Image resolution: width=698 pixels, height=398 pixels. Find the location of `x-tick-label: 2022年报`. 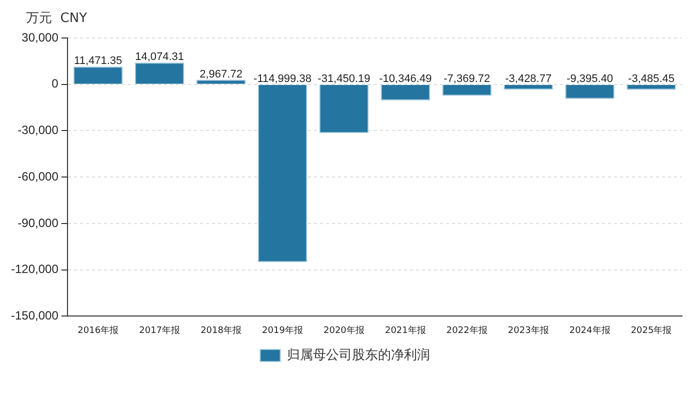

x-tick-label: 2022年报 is located at coordinates (467, 330).